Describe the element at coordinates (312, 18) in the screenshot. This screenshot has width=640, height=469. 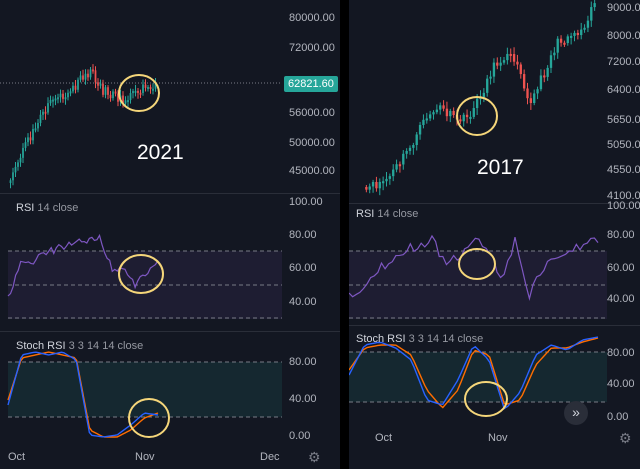
I see `price-tick: 80000.00` at that location.